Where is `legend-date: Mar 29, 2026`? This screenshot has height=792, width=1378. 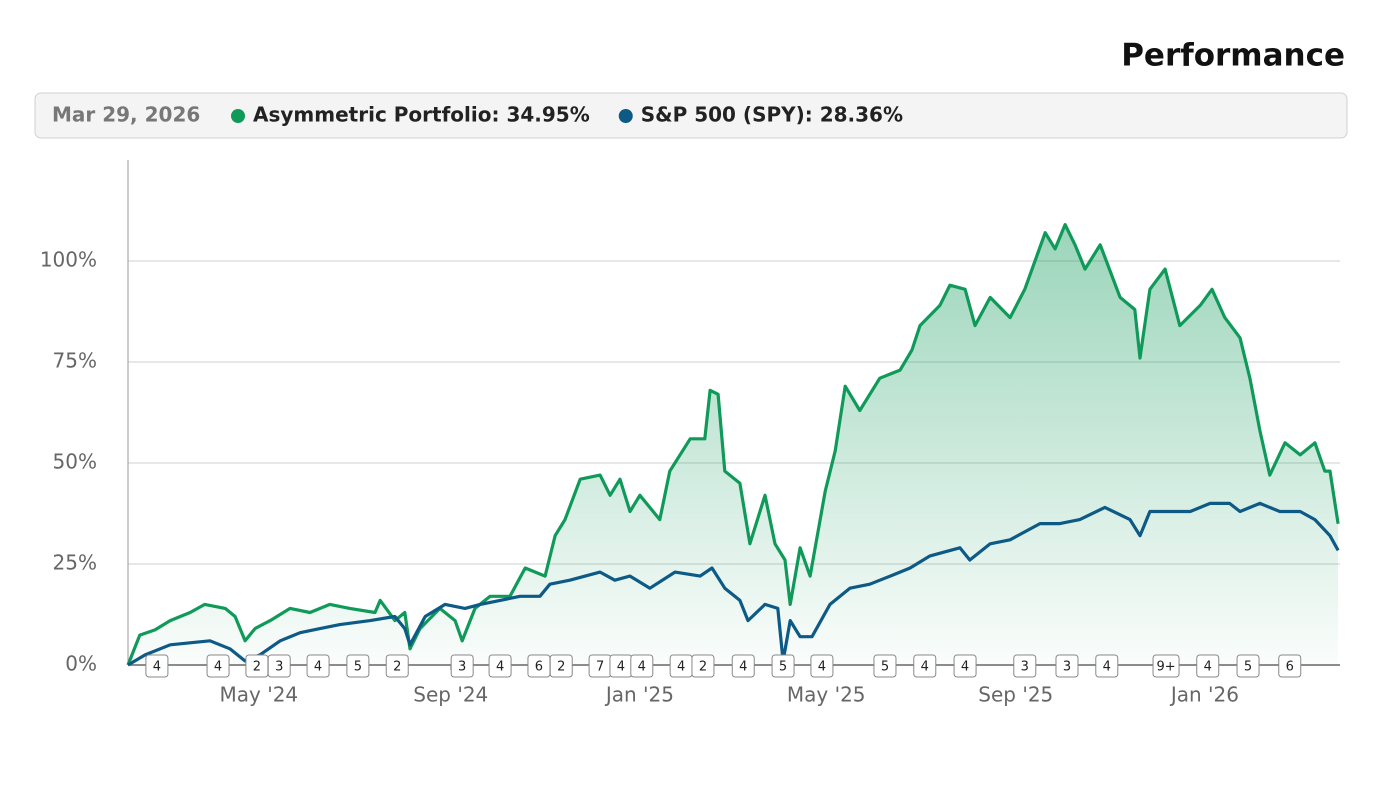 legend-date: Mar 29, 2026 is located at coordinates (126, 115).